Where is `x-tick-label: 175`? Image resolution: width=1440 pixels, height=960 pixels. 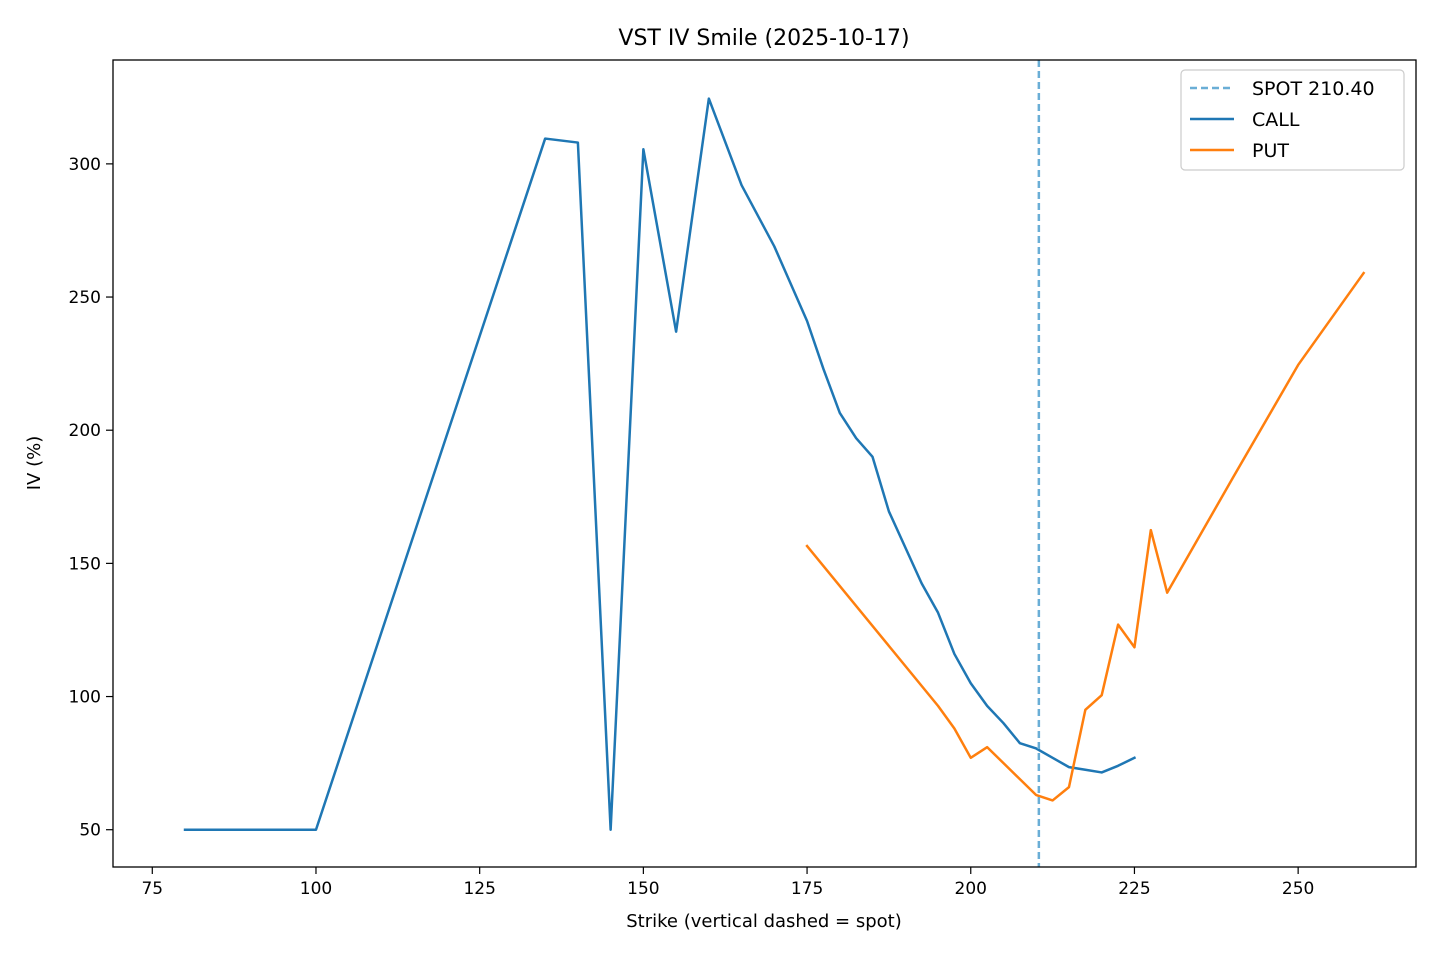 x-tick-label: 175 is located at coordinates (807, 889).